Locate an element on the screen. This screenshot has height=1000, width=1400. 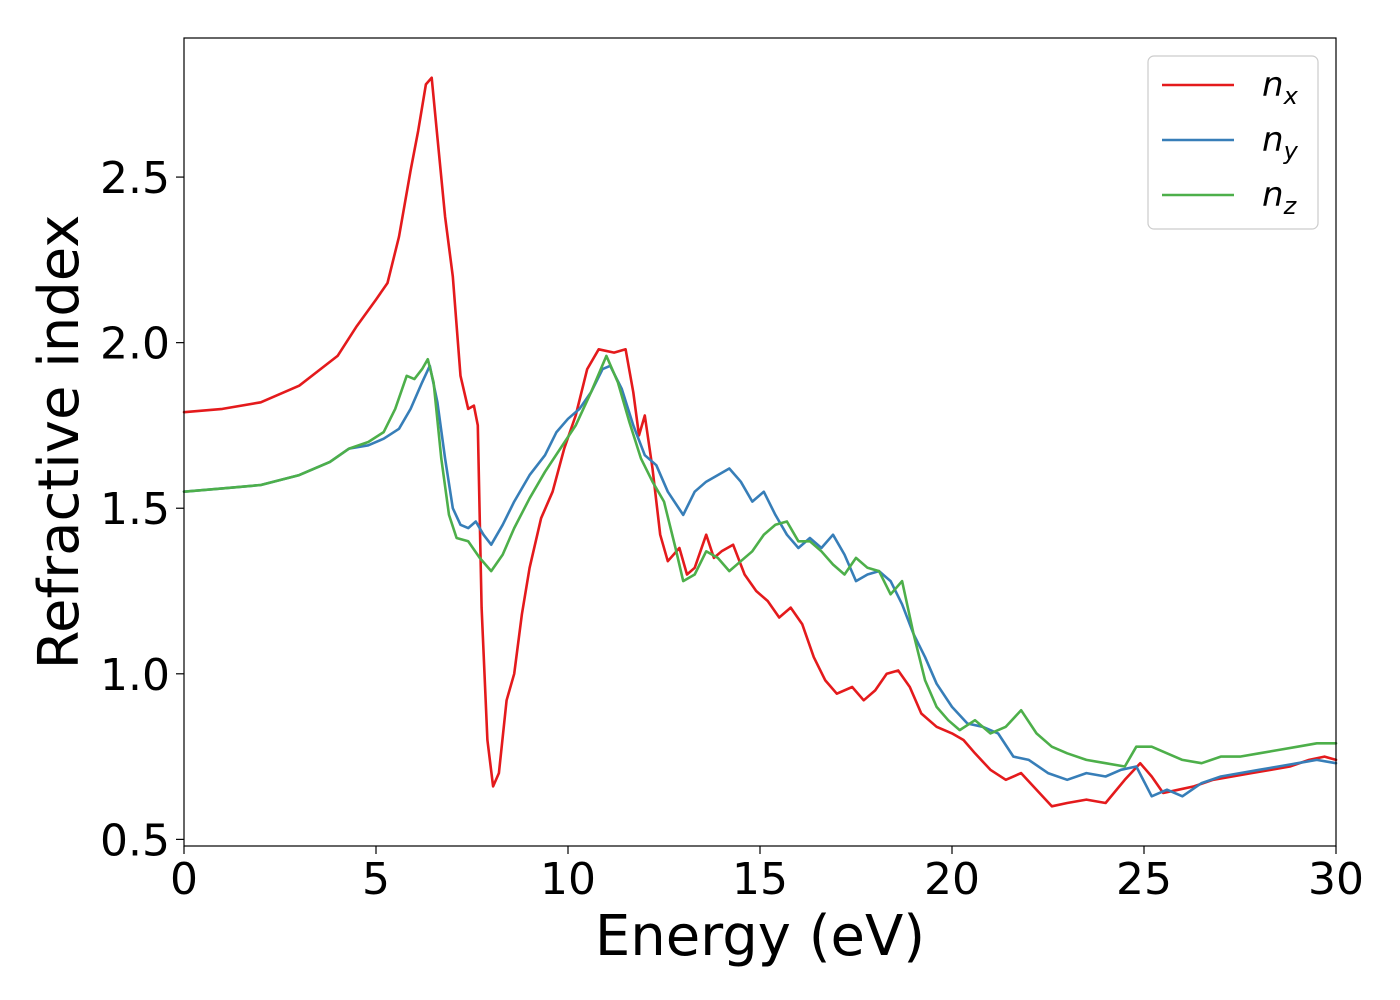
x-axis-label: Energy (eV) is located at coordinates (760, 936).